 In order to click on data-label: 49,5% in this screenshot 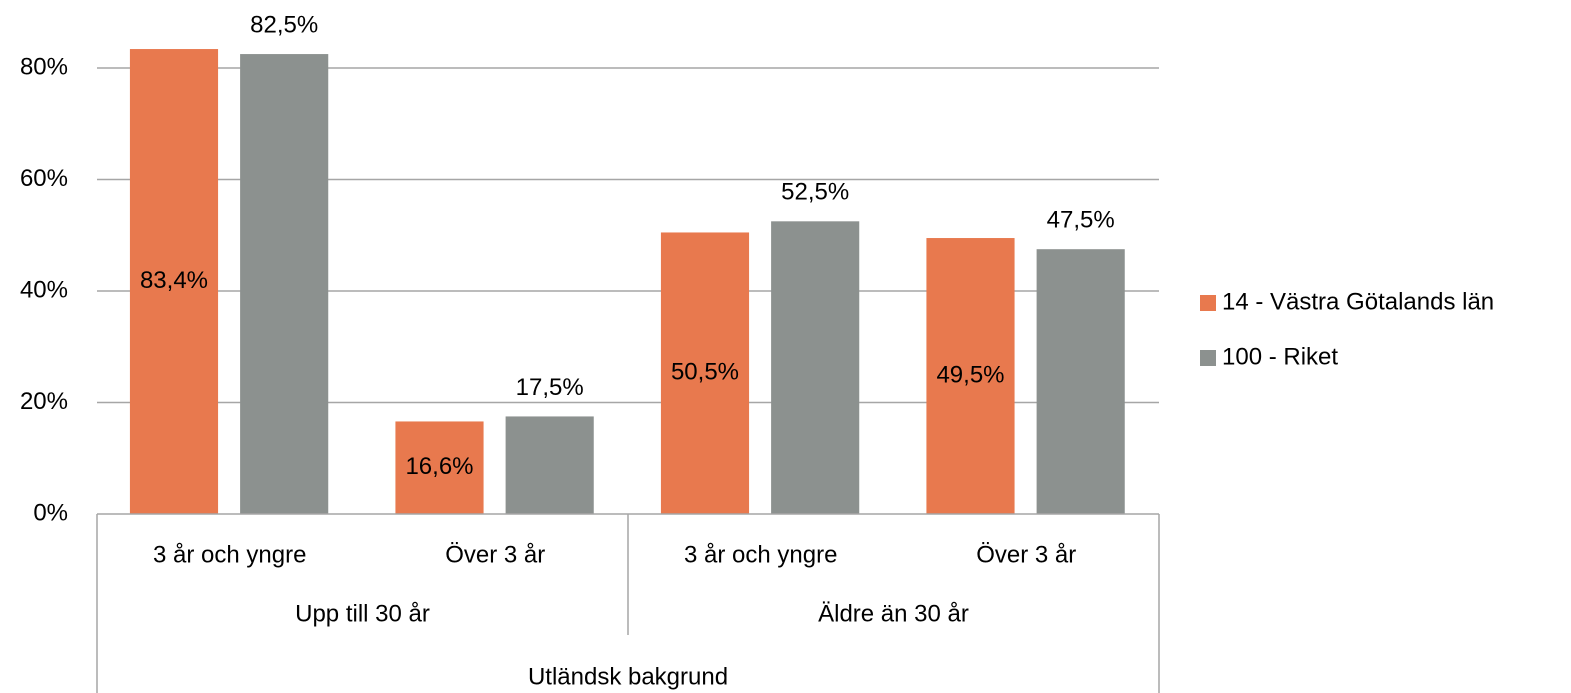, I will do `click(970, 374)`.